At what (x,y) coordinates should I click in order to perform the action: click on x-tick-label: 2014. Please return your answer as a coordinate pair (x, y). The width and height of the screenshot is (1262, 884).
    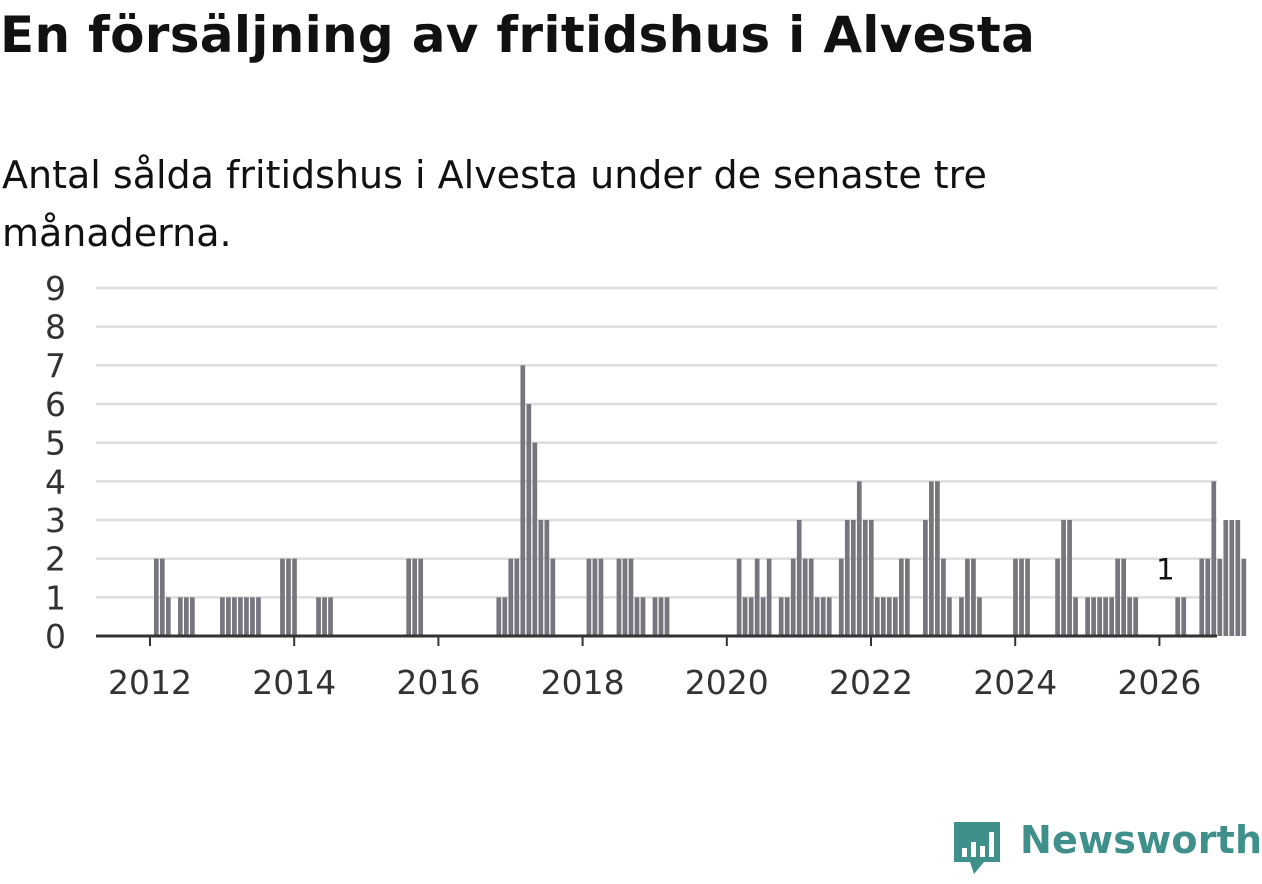
    Looking at the image, I should click on (294, 682).